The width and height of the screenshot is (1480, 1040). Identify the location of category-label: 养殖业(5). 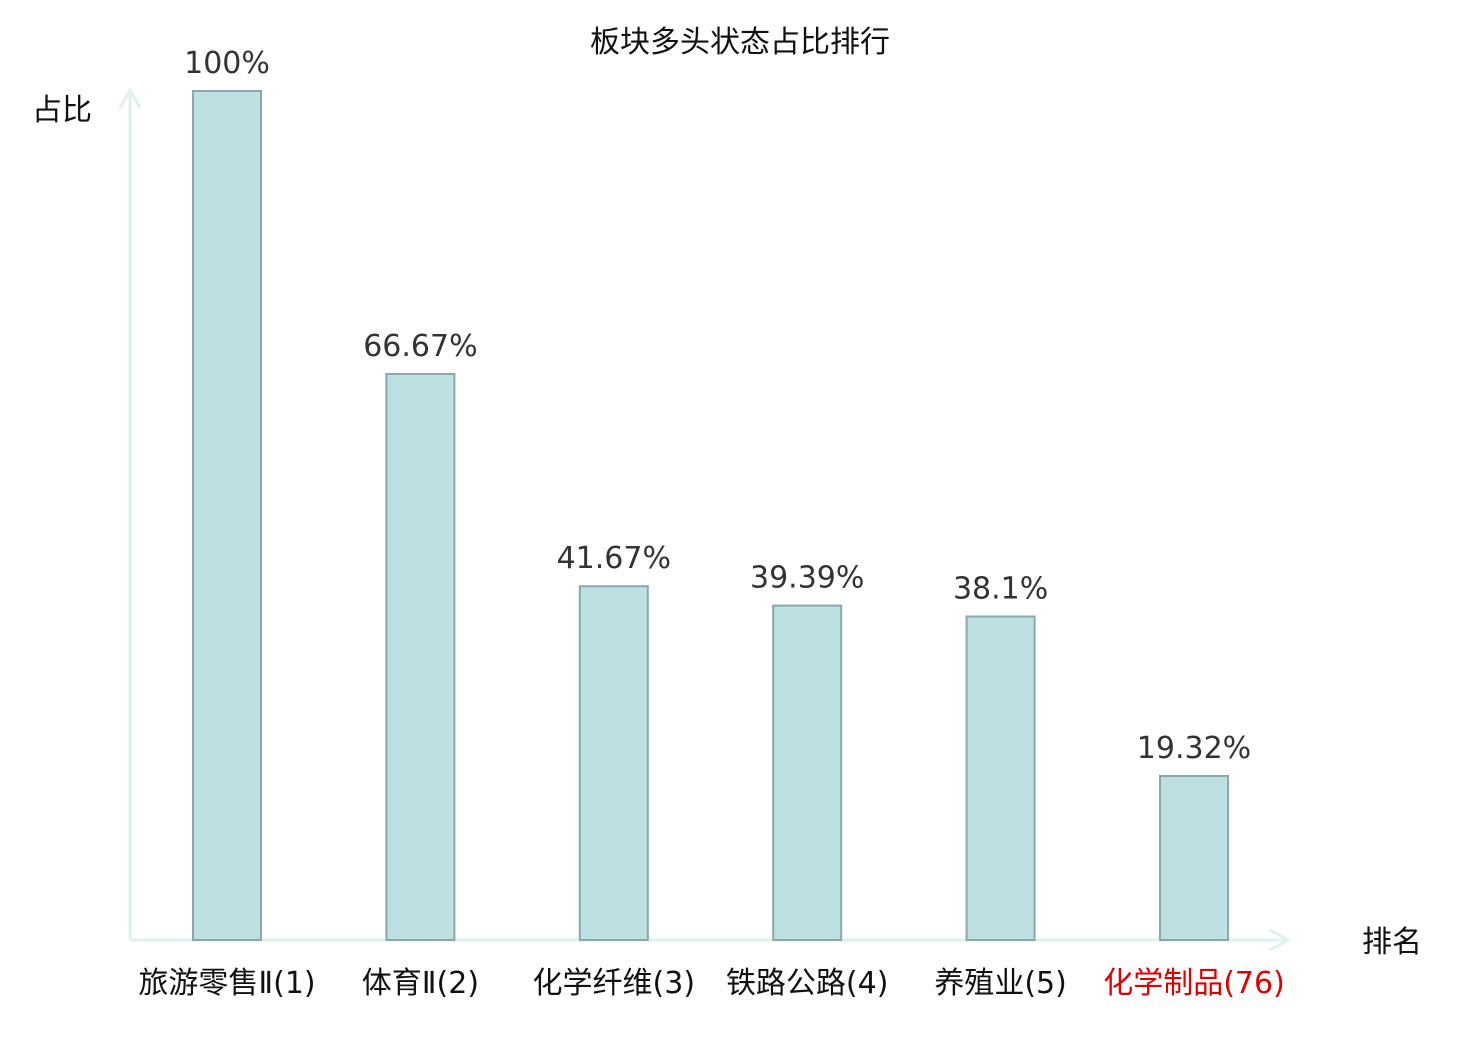
(1000, 983).